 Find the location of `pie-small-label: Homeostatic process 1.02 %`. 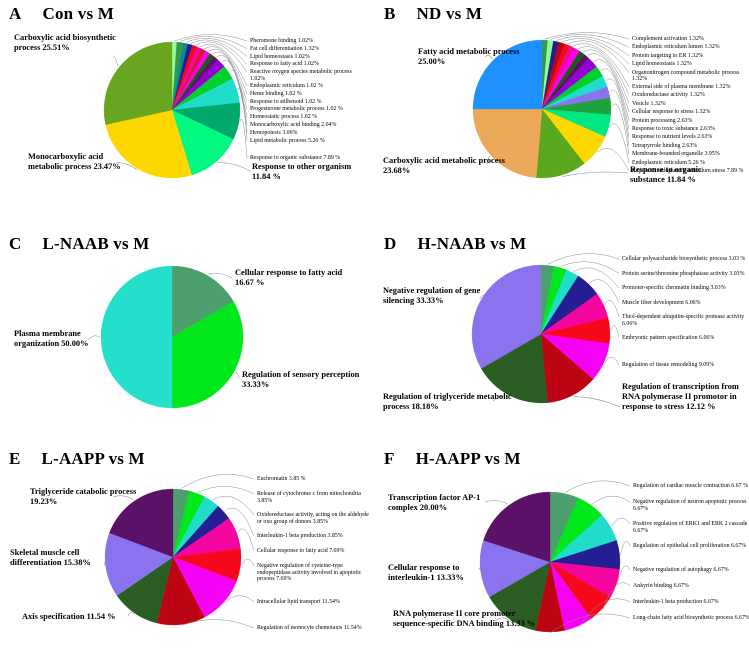

pie-small-label: Homeostatic process 1.02 % is located at coordinates (284, 117).